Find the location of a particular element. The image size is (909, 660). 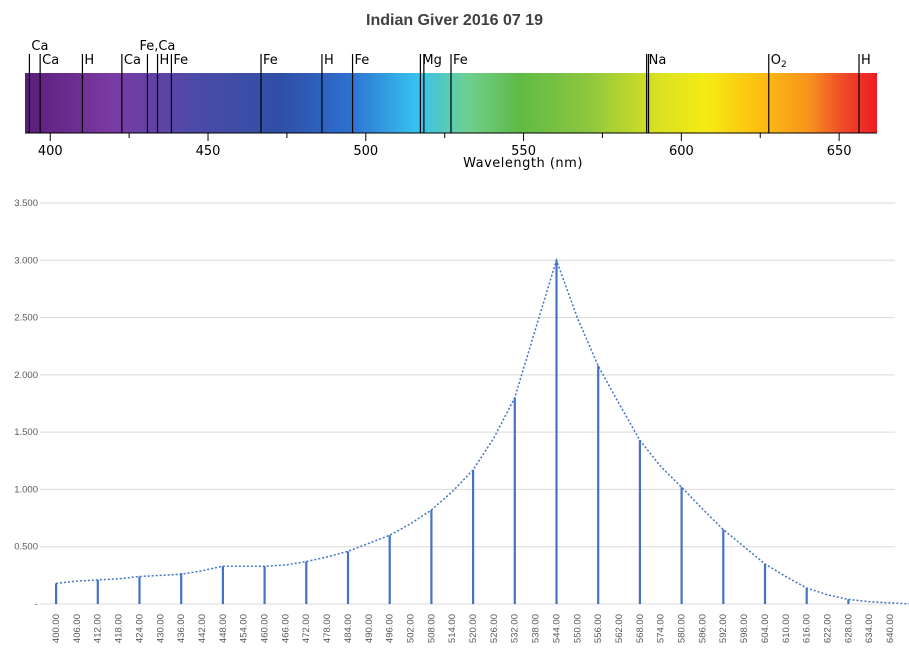

x-tick-label: 442.00 is located at coordinates (202, 628).